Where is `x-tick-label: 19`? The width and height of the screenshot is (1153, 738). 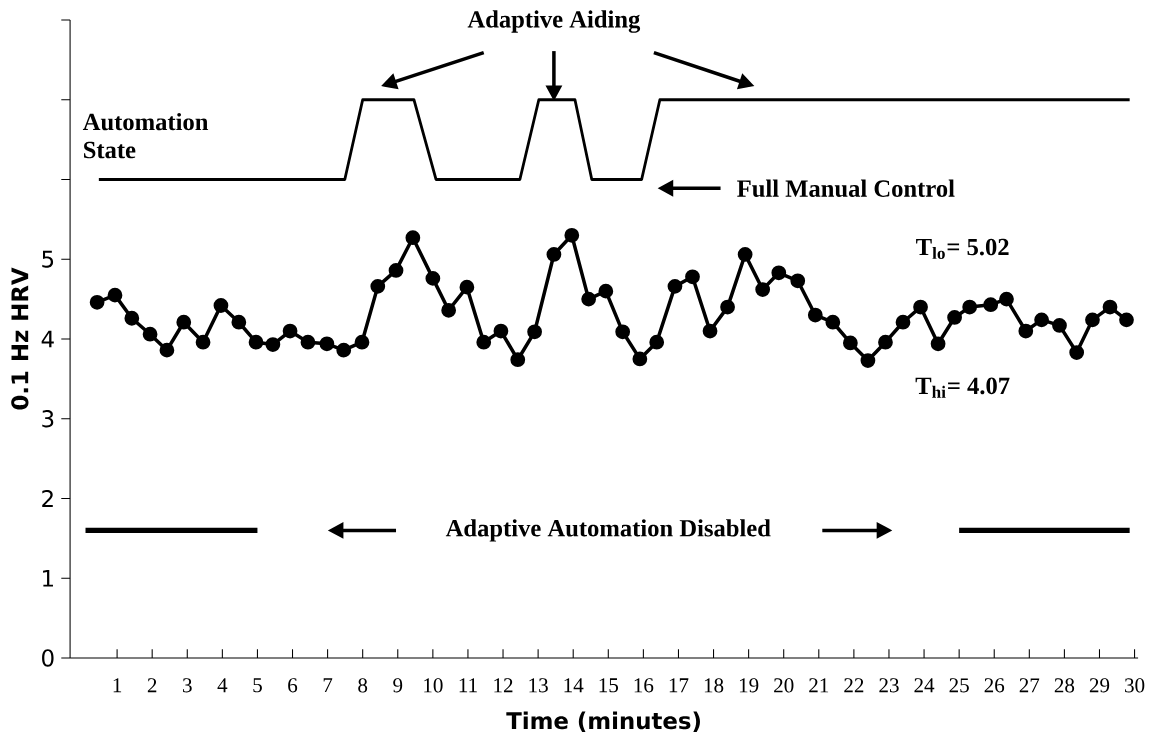
x-tick-label: 19 is located at coordinates (749, 685).